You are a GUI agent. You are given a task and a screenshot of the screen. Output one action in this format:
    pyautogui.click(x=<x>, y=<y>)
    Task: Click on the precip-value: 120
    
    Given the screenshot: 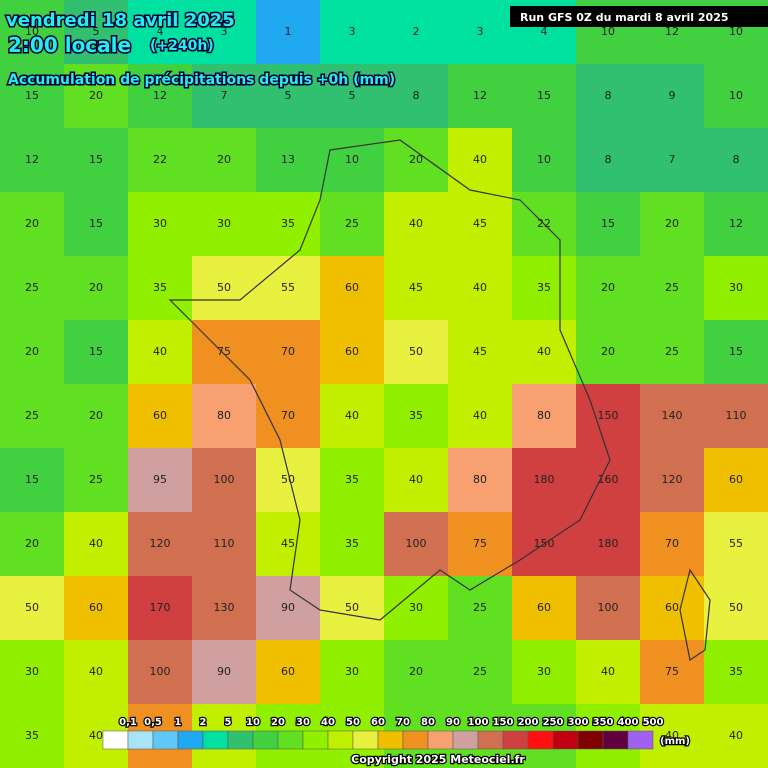 What is the action you would take?
    pyautogui.click(x=672, y=479)
    